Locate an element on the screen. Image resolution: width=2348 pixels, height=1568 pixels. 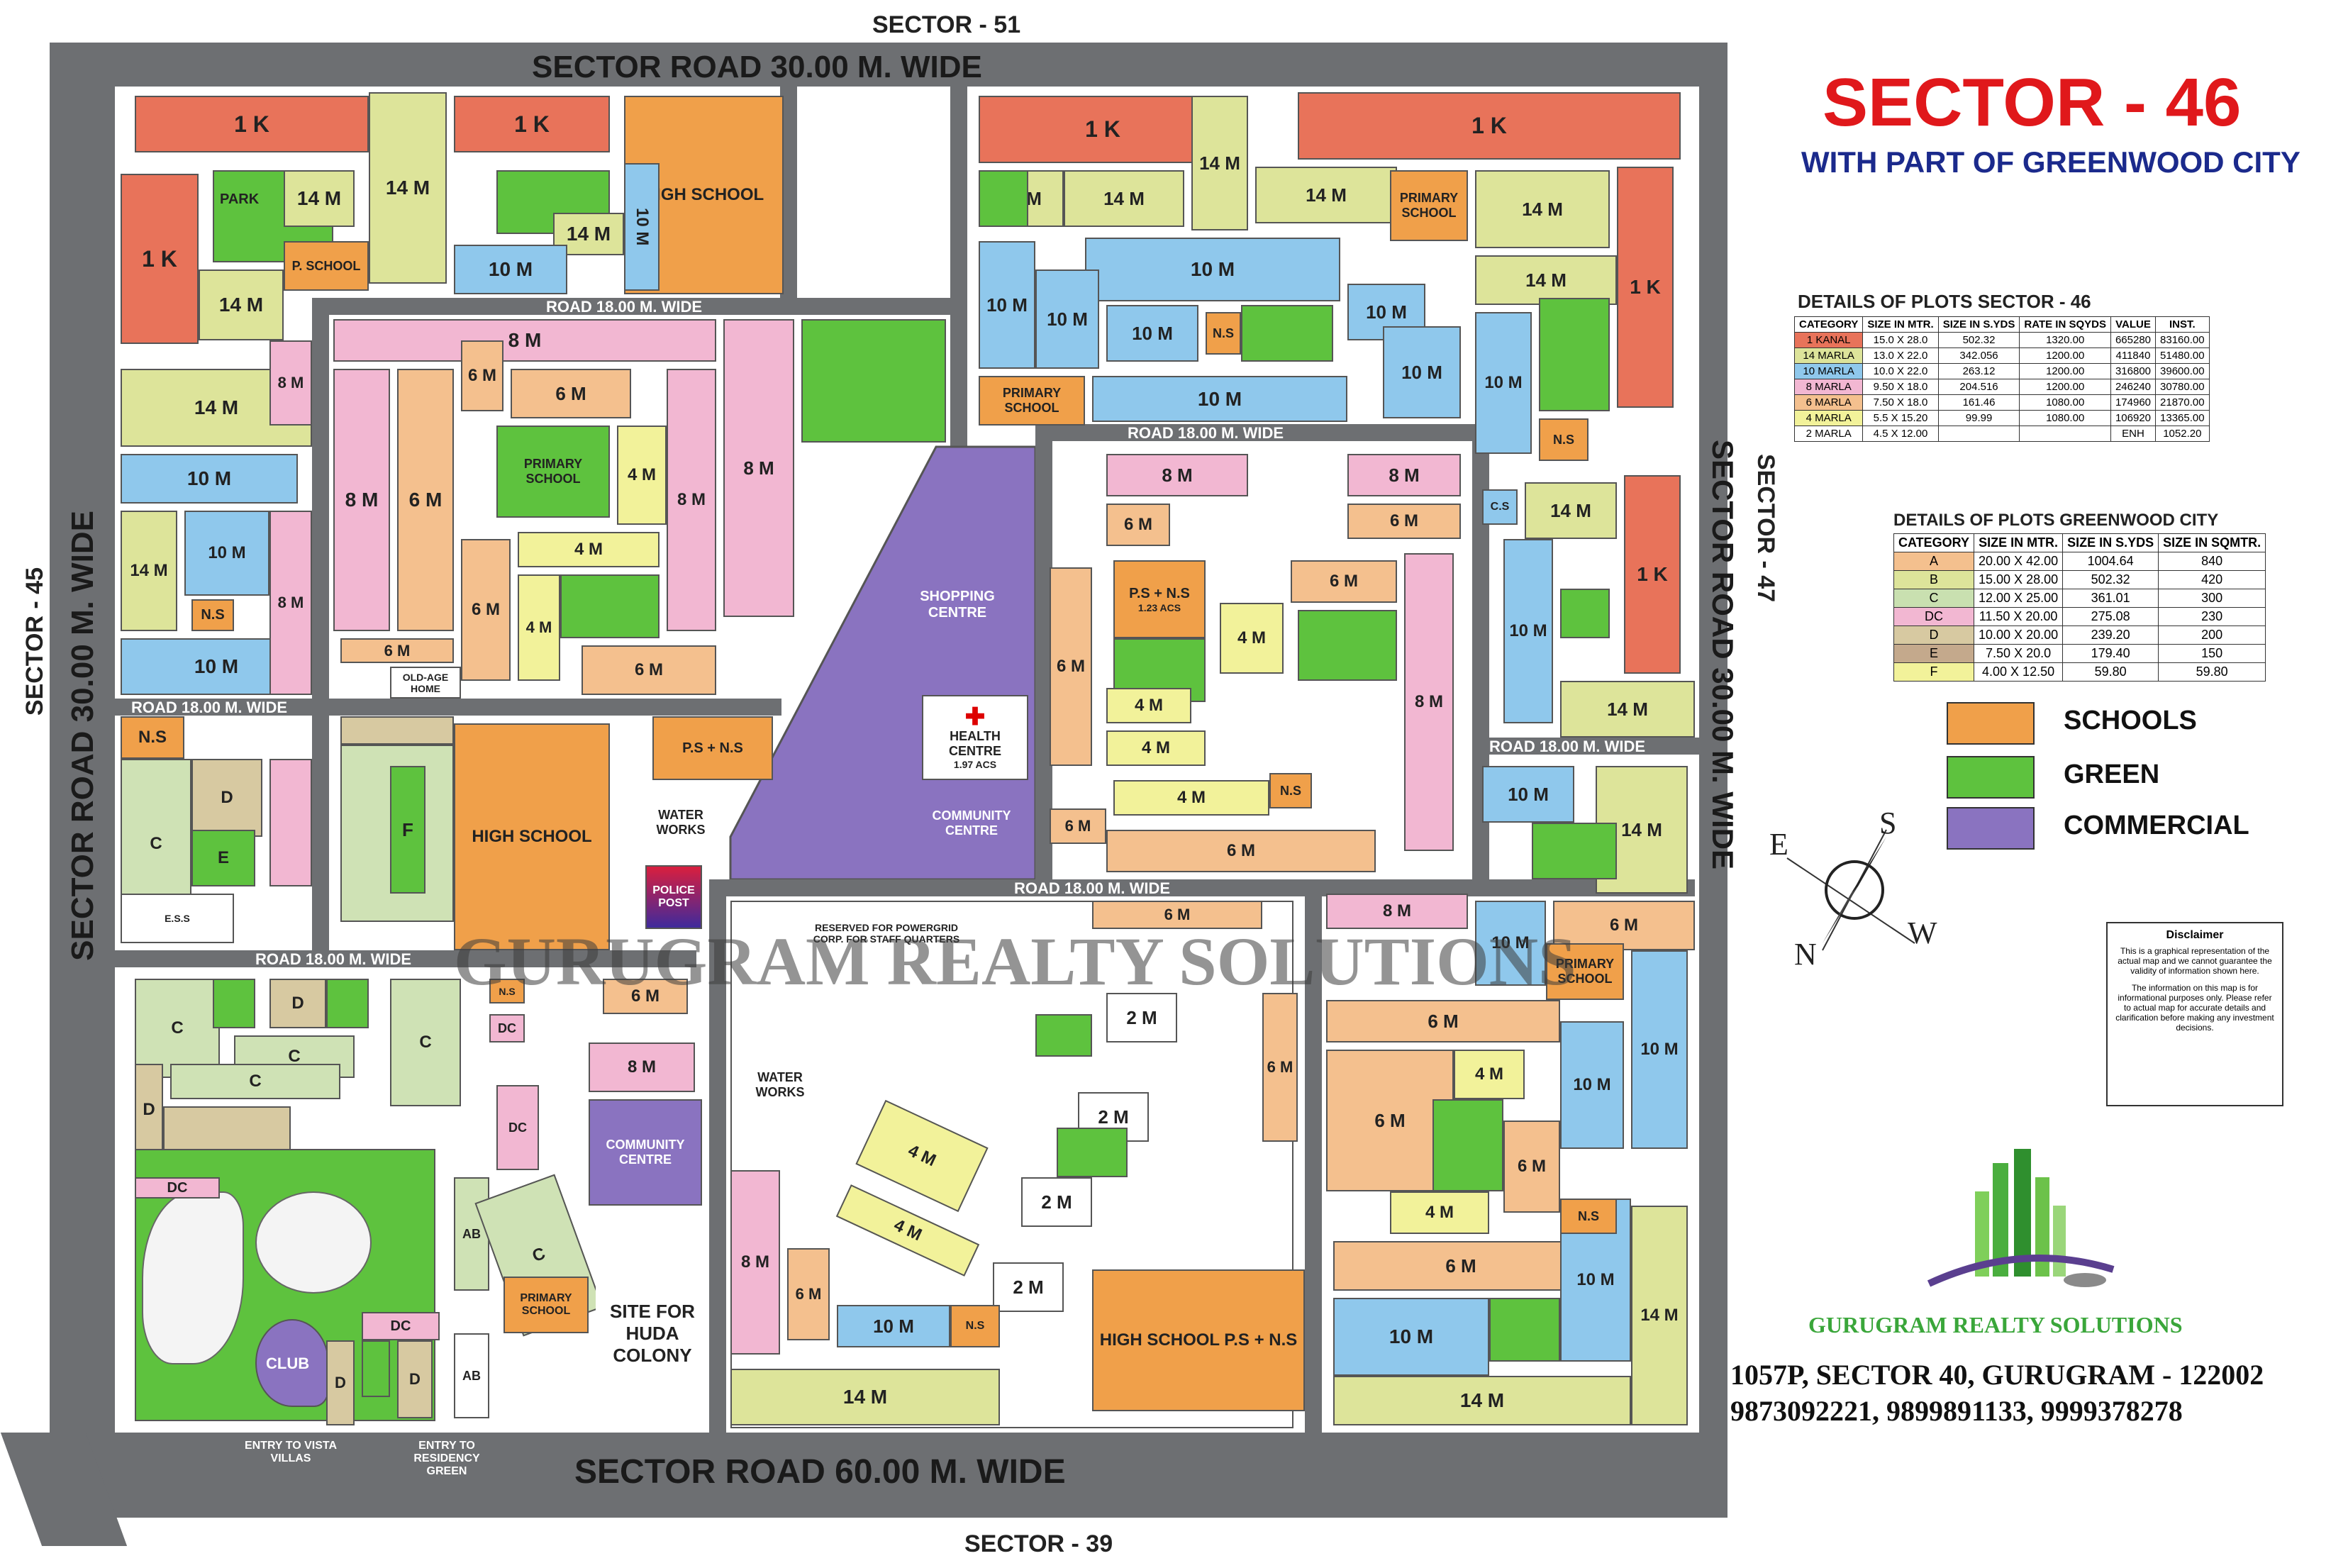
plot-10m-top-a: 10 M is located at coordinates (1212, 269).